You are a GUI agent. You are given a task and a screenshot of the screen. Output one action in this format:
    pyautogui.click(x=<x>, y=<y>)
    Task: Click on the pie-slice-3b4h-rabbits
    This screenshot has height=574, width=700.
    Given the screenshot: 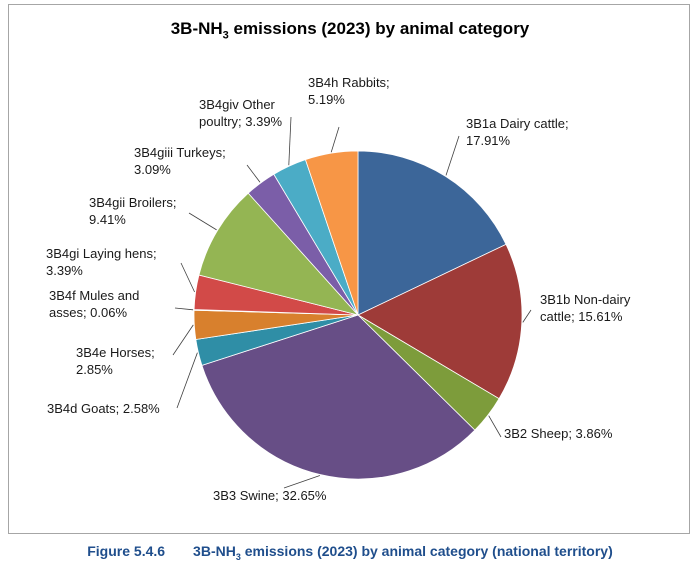 What is the action you would take?
    pyautogui.click(x=331, y=233)
    